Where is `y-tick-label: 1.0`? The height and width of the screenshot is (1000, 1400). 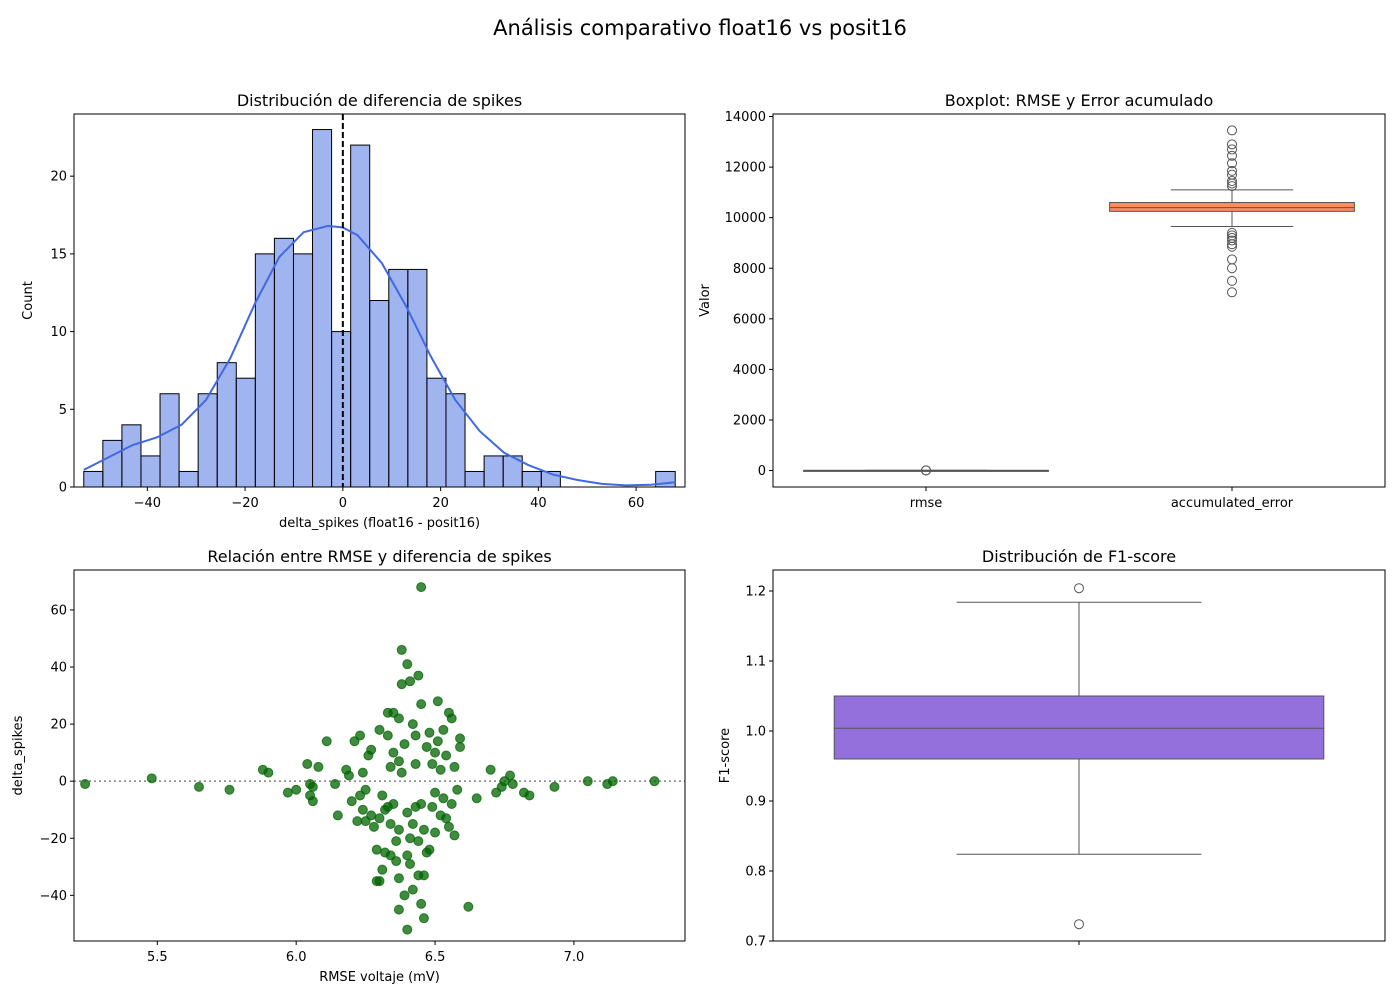
y-tick-label: 1.0 is located at coordinates (755, 732).